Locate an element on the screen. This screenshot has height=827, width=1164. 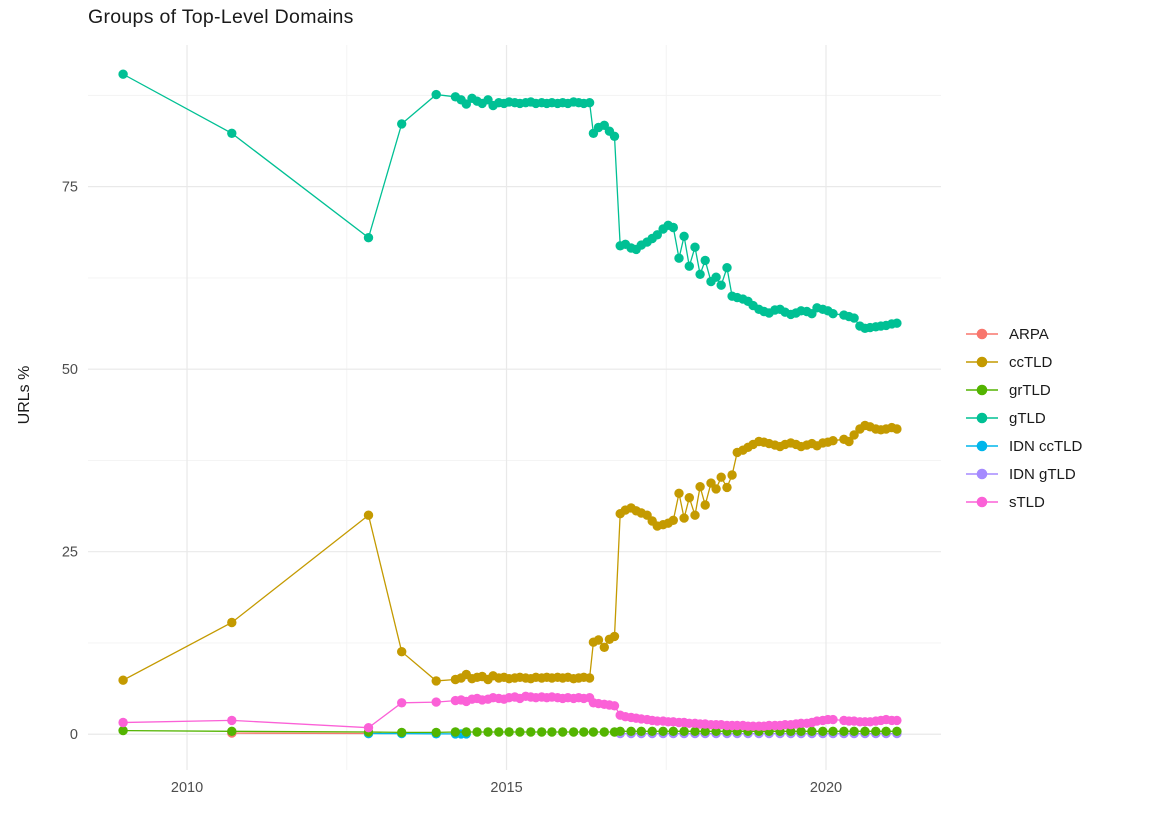
series-arpa is located at coordinates (300, 733).